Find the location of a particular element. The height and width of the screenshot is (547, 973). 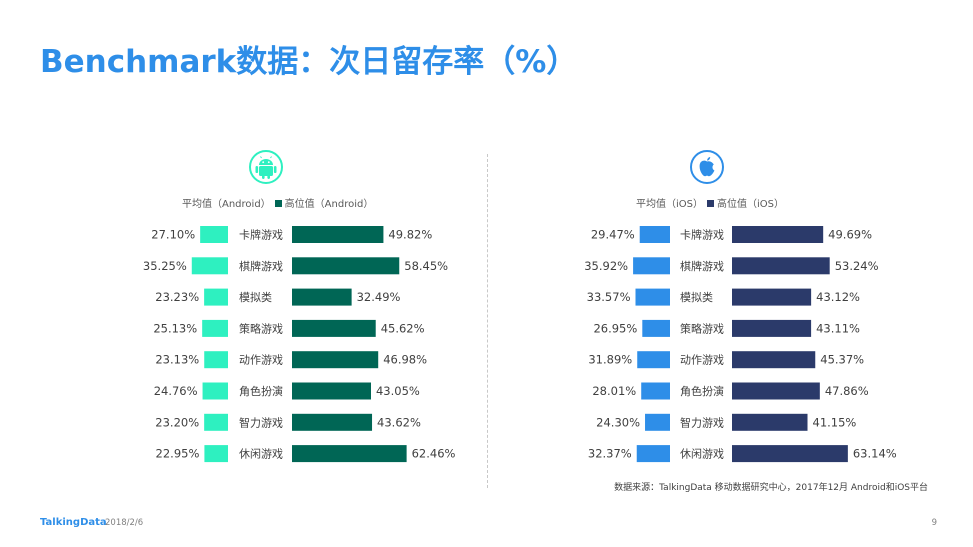

page-number: 9 is located at coordinates (934, 523).